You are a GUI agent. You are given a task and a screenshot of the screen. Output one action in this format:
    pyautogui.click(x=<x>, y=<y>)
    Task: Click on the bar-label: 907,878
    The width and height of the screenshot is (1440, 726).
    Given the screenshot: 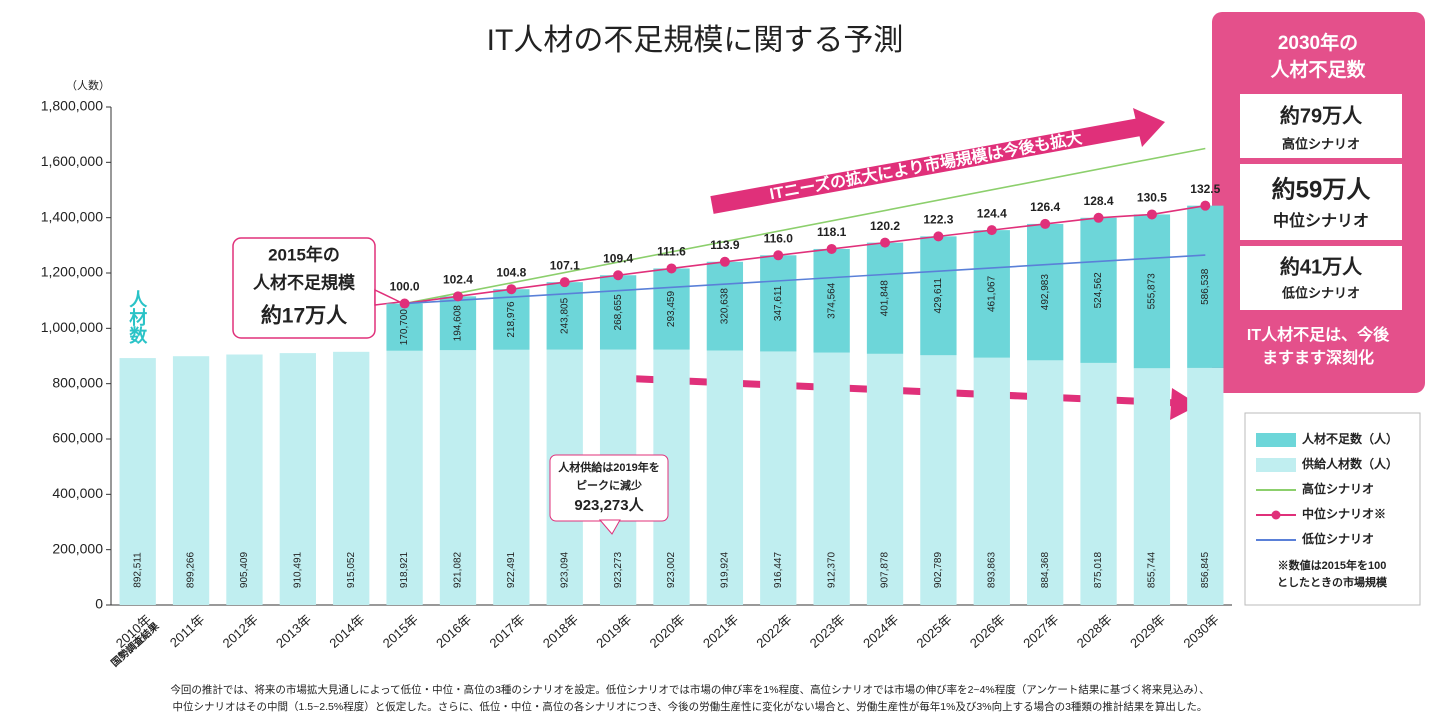 What is the action you would take?
    pyautogui.click(x=885, y=569)
    